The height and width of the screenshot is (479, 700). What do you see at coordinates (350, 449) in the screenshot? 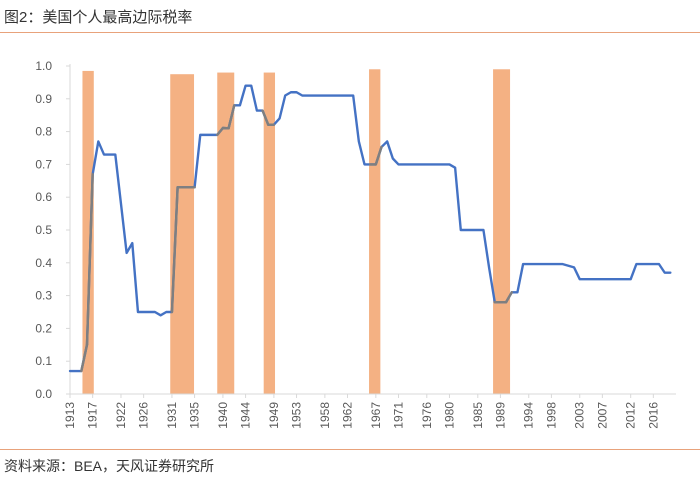
I see `footer-divider` at bounding box center [350, 449].